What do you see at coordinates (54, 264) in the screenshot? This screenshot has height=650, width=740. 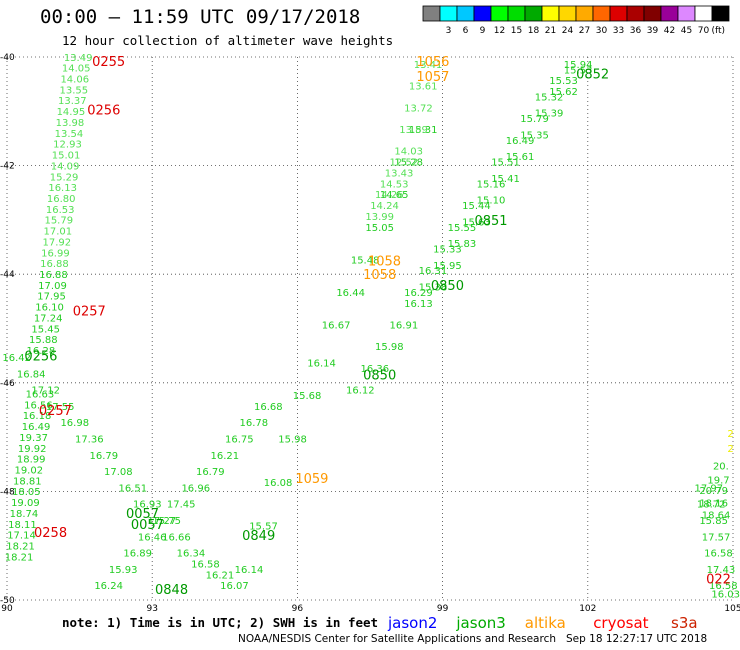 I see `wave-height-value: 16.88` at bounding box center [54, 264].